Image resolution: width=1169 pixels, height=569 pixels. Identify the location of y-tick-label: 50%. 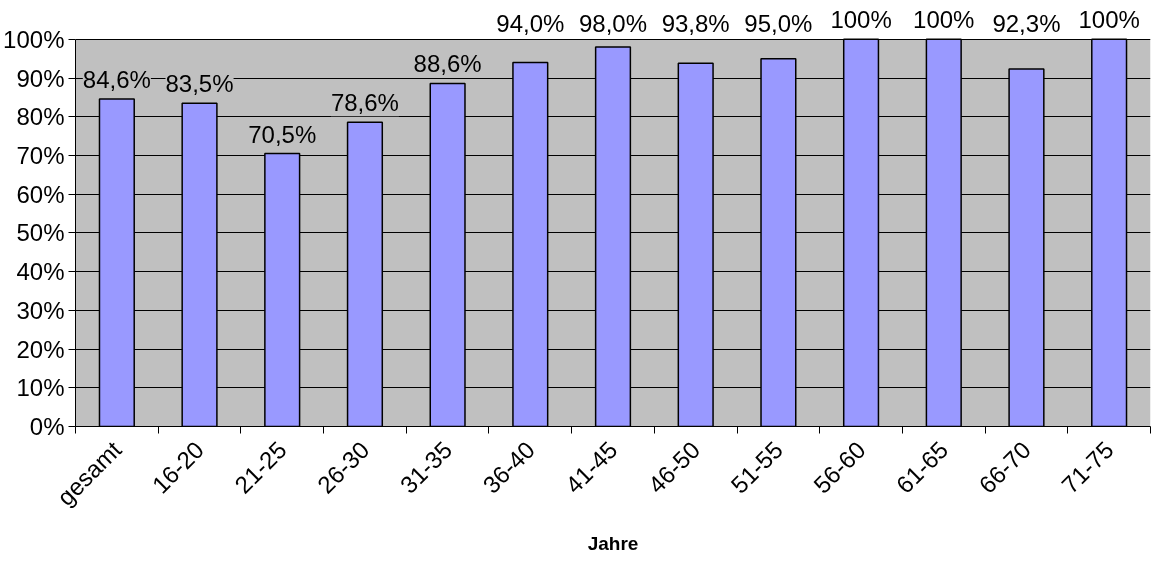
(40, 233).